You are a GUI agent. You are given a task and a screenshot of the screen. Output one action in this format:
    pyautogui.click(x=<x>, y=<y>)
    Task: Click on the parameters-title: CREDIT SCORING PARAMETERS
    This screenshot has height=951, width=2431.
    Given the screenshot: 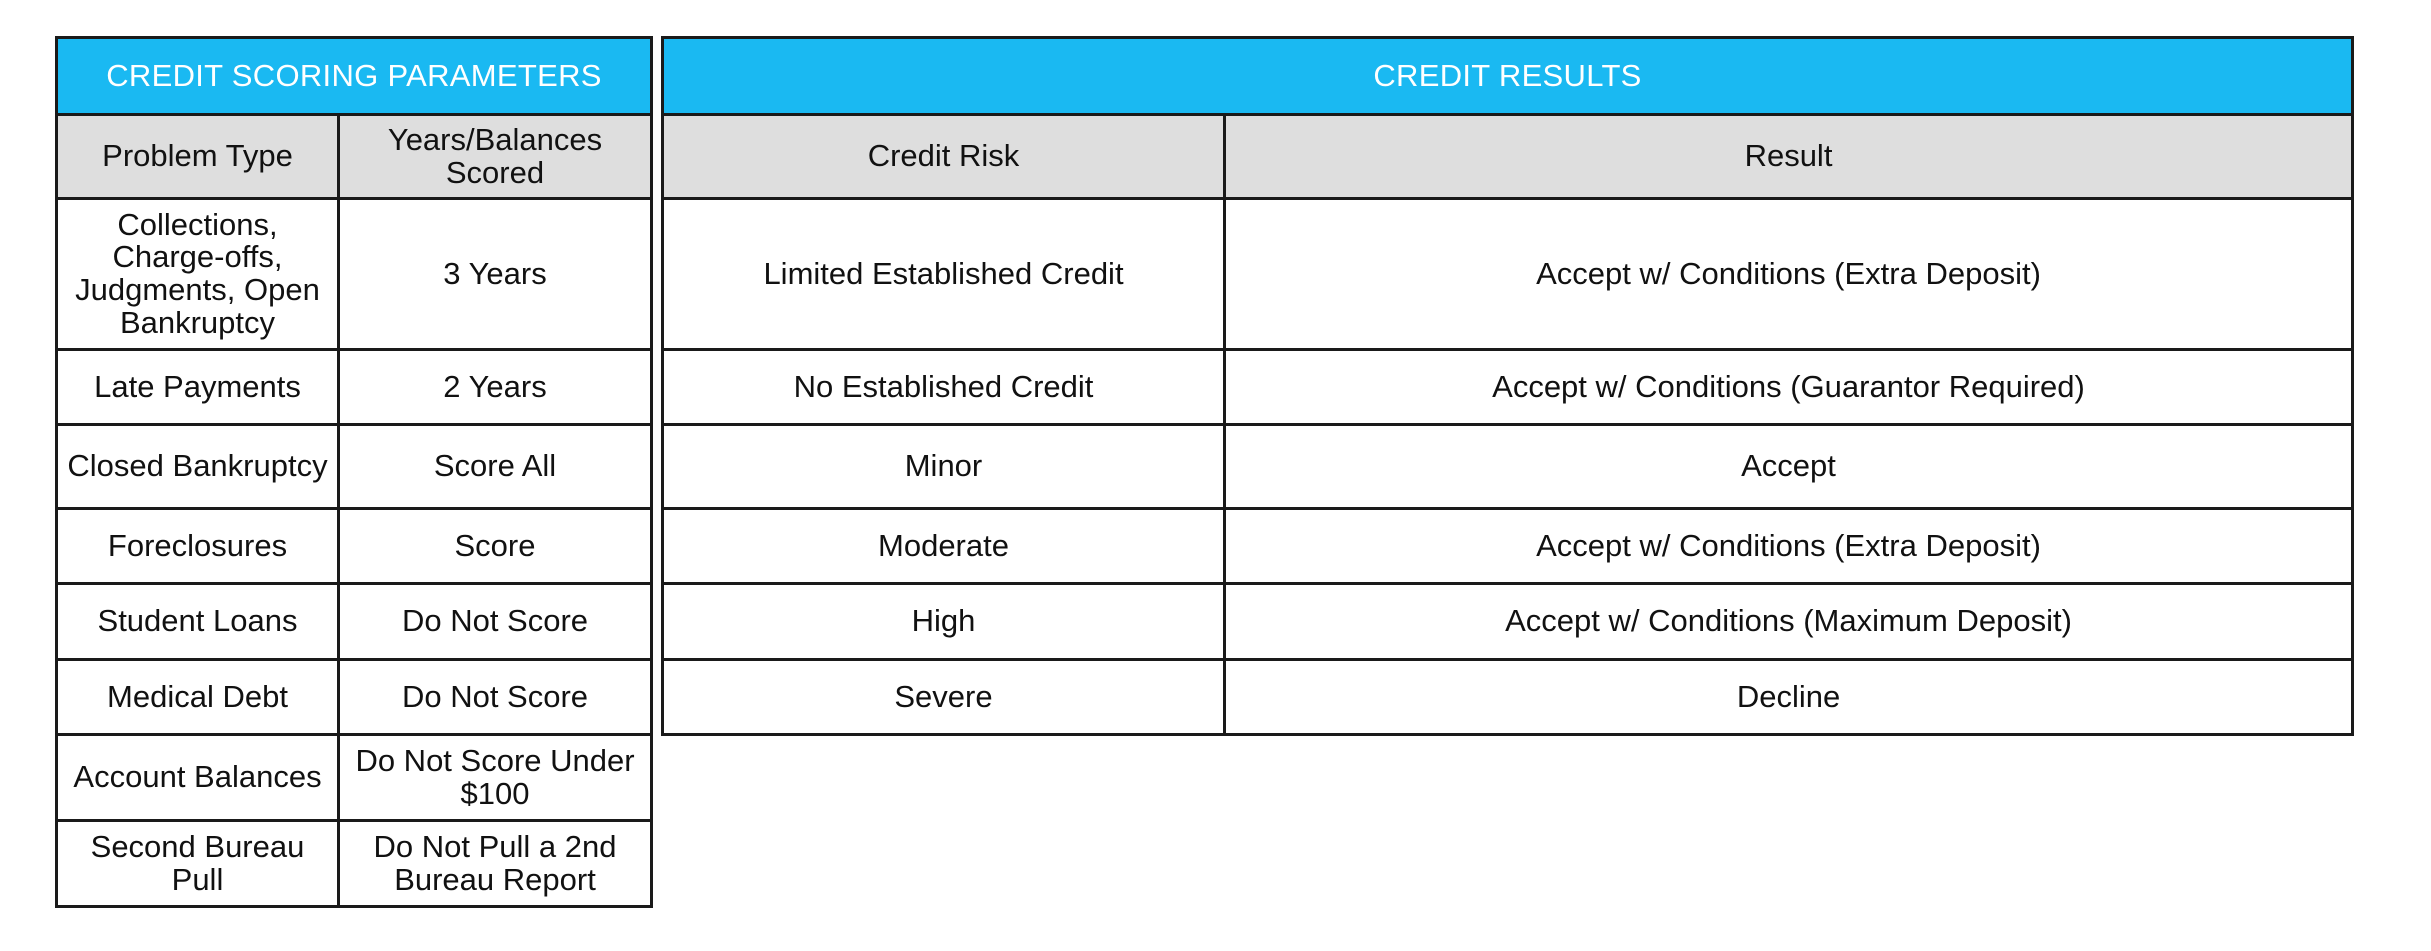 What is the action you would take?
    pyautogui.click(x=354, y=76)
    